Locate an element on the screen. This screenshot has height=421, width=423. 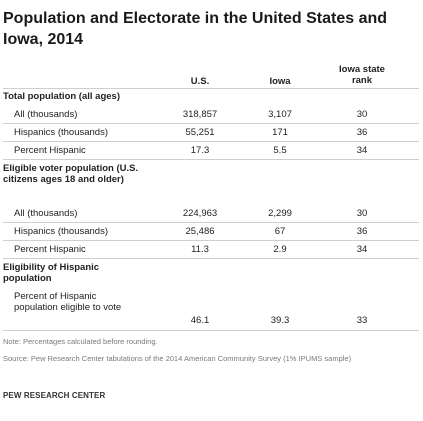
section-heading-total-population: Total population (all ages) is located at coordinates (61, 96).